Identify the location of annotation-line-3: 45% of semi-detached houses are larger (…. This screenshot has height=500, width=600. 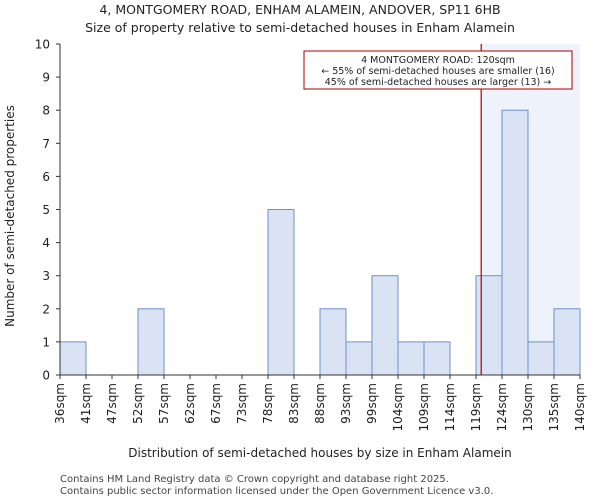
(438, 82).